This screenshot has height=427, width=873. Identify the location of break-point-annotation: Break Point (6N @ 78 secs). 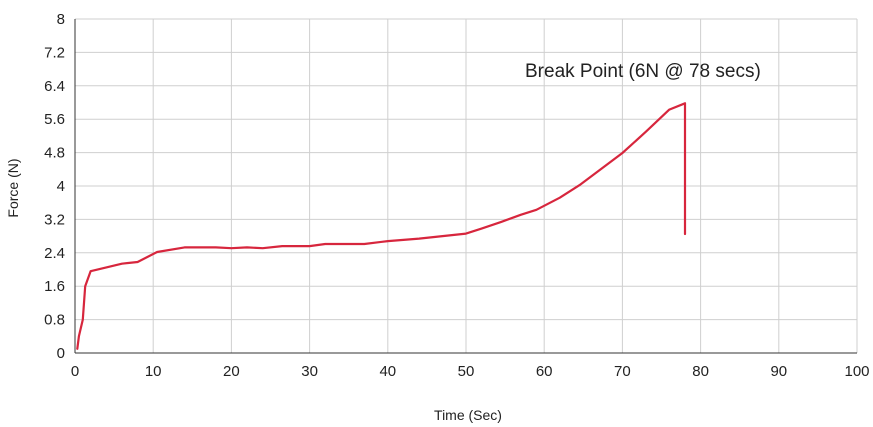
(643, 71).